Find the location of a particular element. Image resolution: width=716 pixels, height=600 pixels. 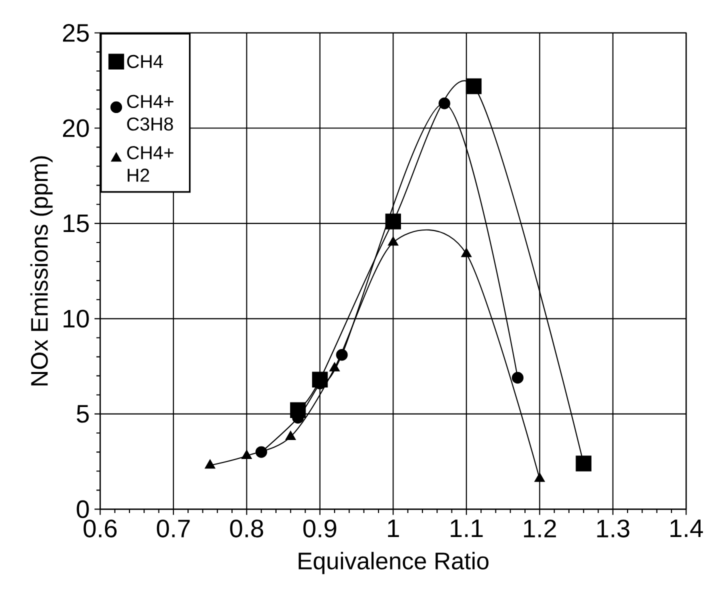

x-axis-title: Equivalence Ratio is located at coordinates (393, 563).